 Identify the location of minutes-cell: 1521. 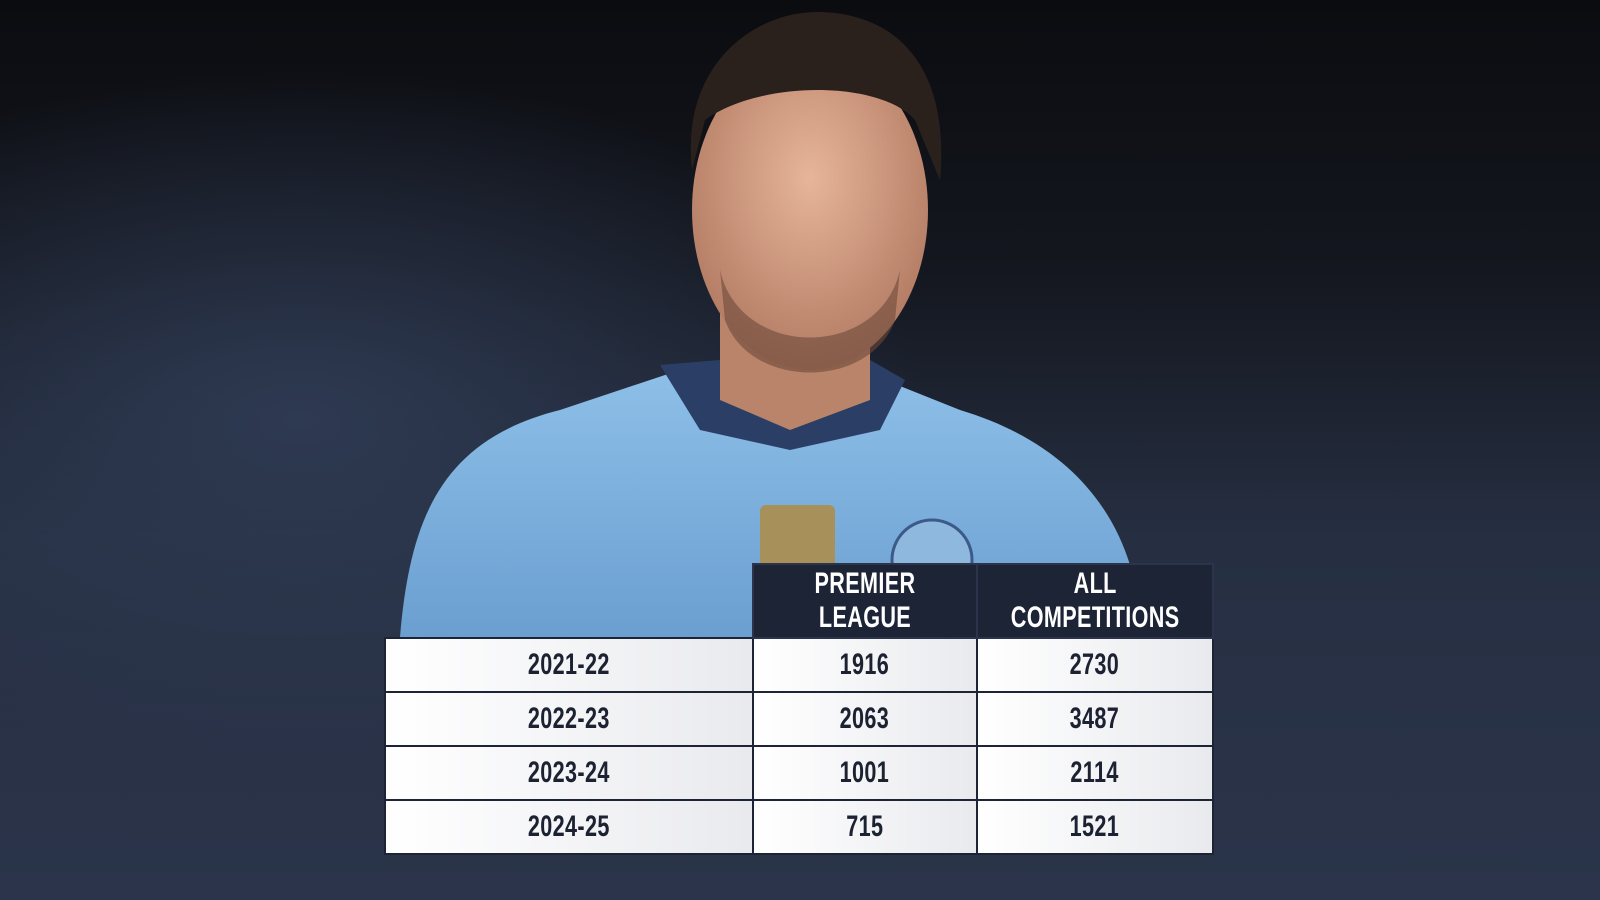
(1095, 827).